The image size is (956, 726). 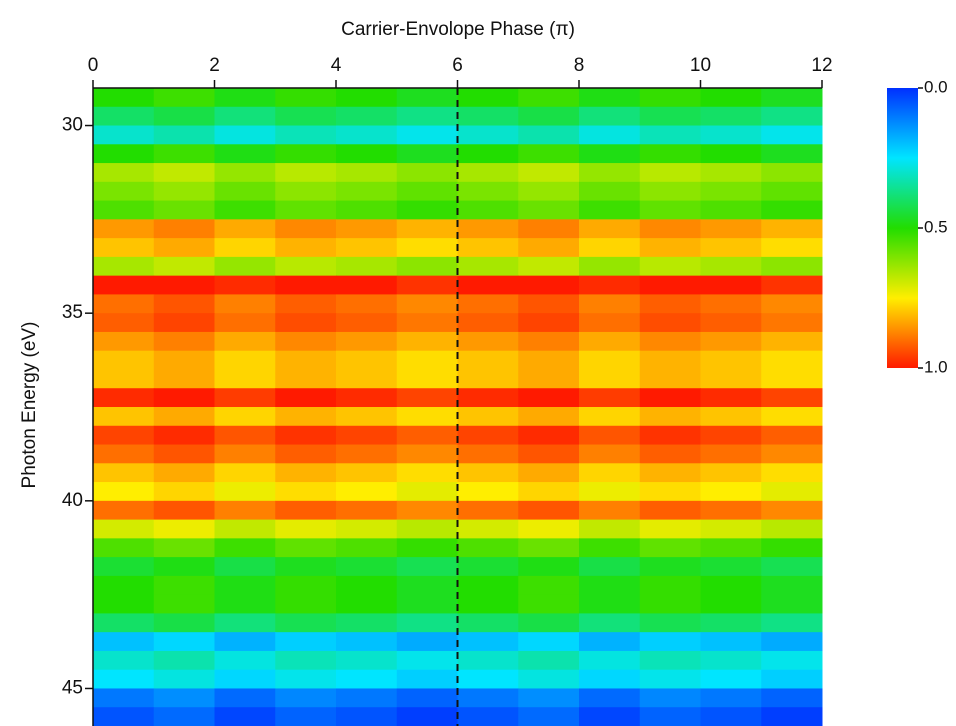 What do you see at coordinates (72, 125) in the screenshot?
I see `y-tick-label: 30` at bounding box center [72, 125].